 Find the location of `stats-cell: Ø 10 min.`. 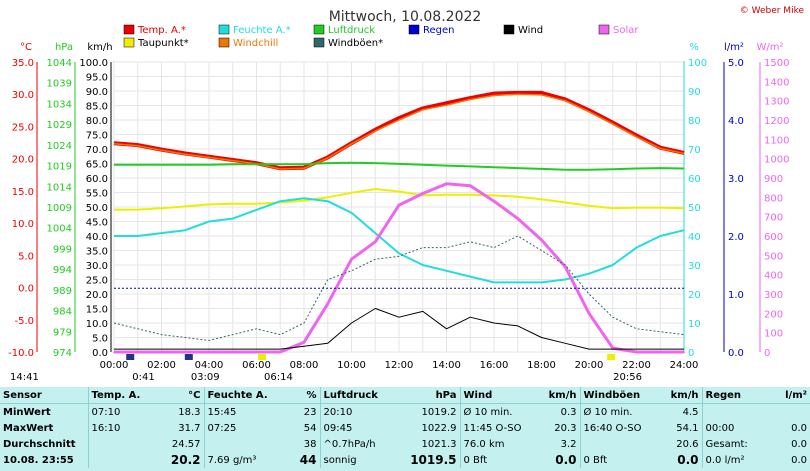

stats-cell: Ø 10 min. is located at coordinates (615, 411).